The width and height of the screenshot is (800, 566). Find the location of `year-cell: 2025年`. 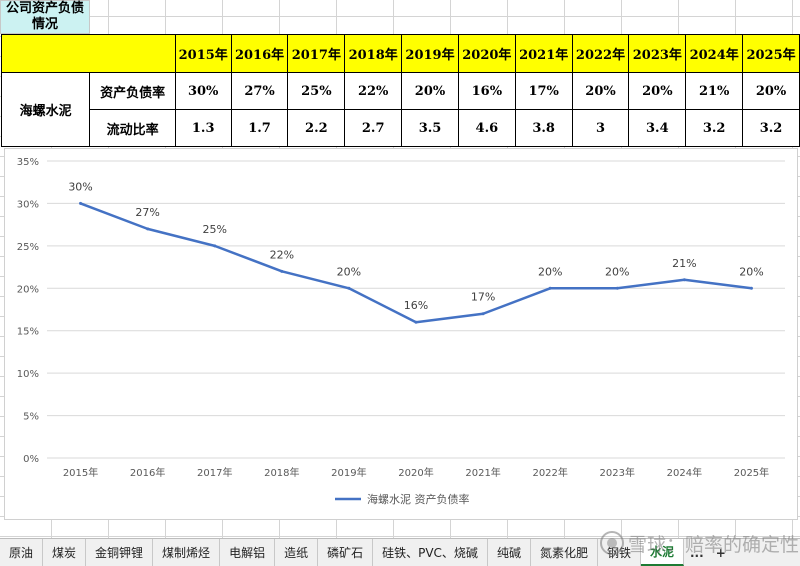

year-cell: 2025年 is located at coordinates (771, 53).